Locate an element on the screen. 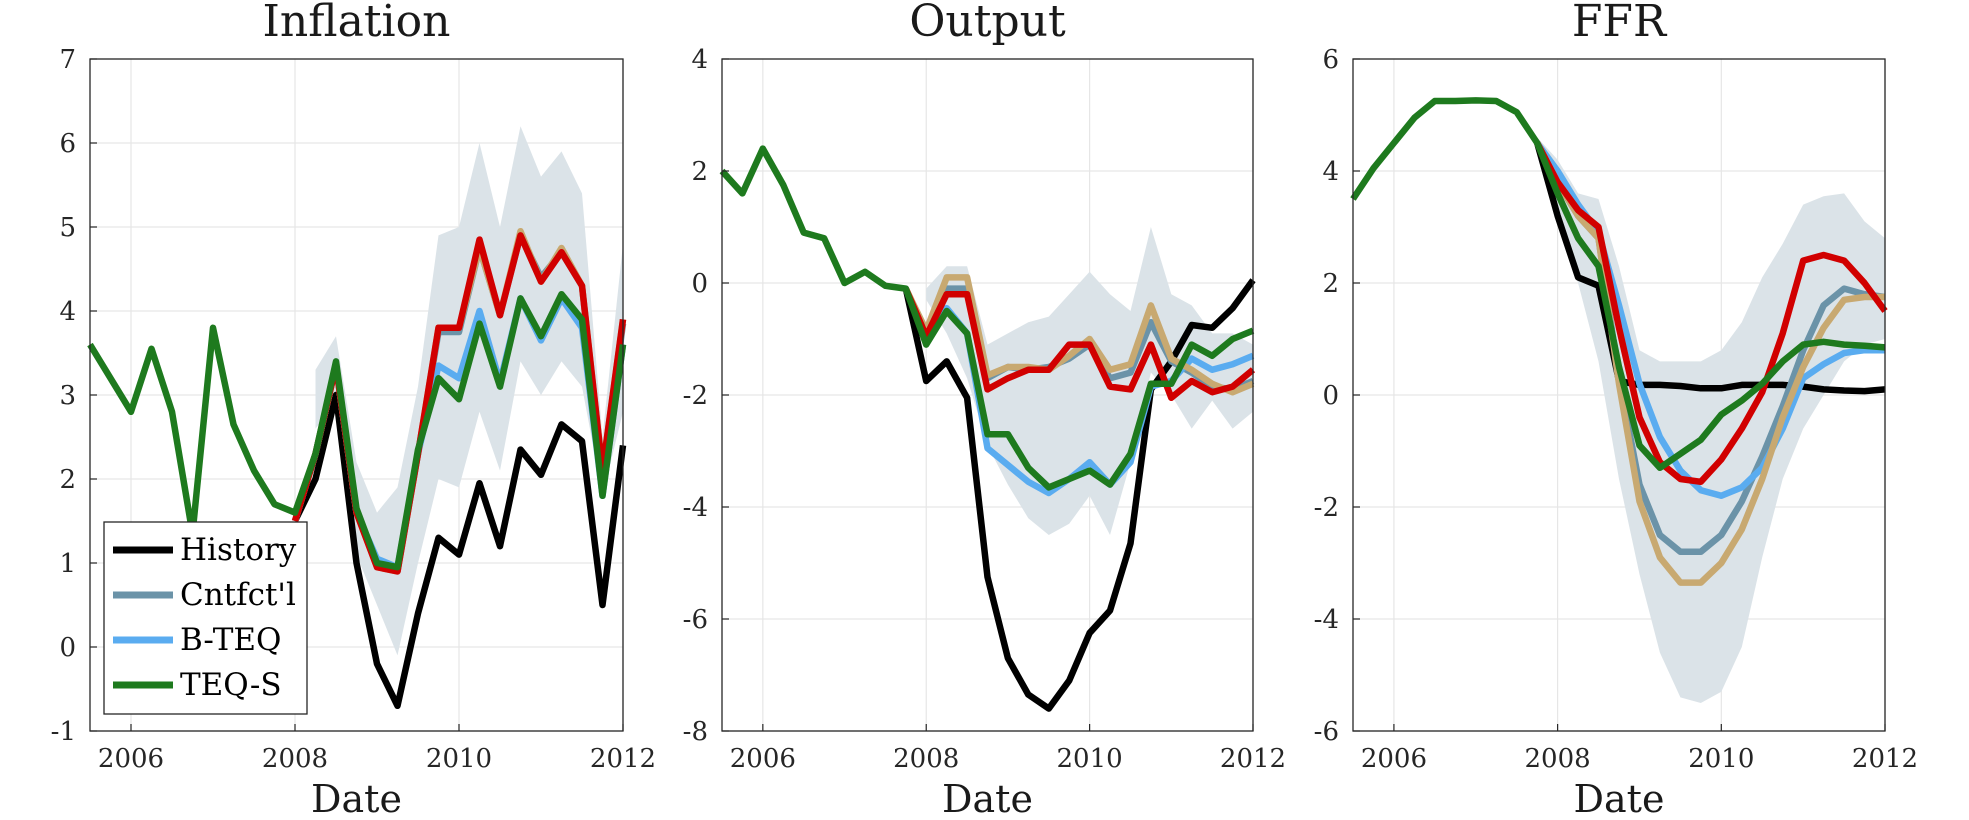 This screenshot has width=1969, height=820. legend-label: Cntfct'l is located at coordinates (238, 595).